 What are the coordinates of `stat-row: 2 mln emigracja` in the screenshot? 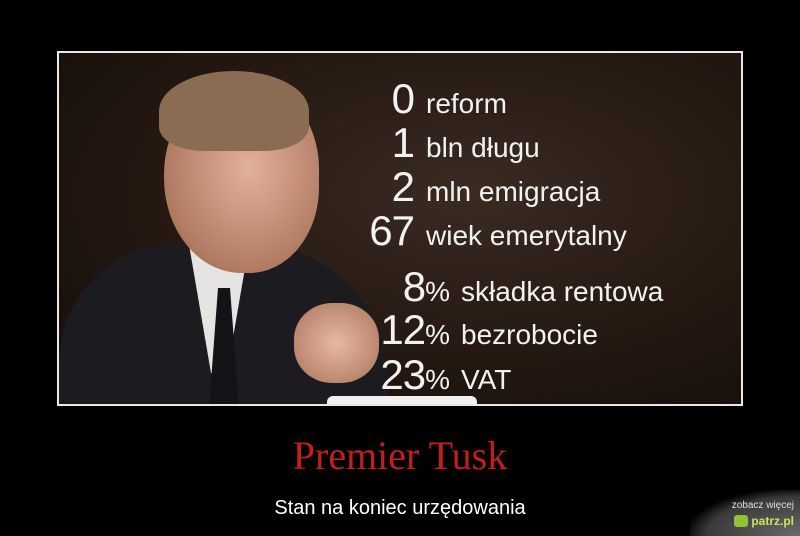 It's located at (330, 187).